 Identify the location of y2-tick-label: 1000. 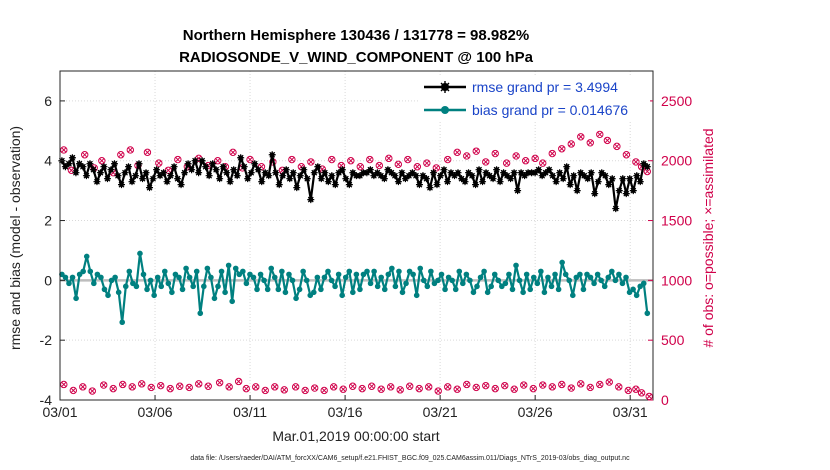
(676, 280).